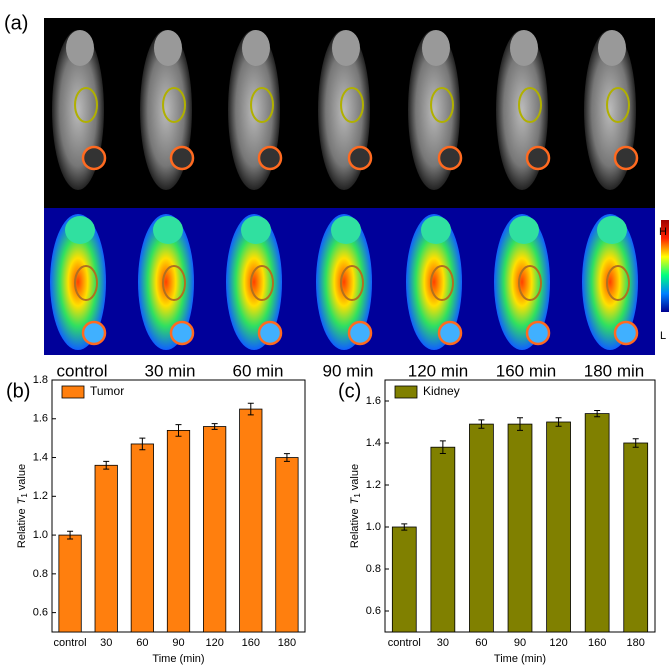  What do you see at coordinates (438, 370) in the screenshot?
I see `time-label: 120 min` at bounding box center [438, 370].